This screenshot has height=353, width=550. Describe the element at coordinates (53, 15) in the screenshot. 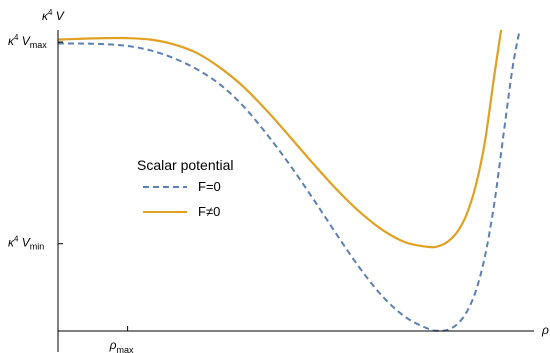

I see `y-axis-label: κ4 V` at that location.